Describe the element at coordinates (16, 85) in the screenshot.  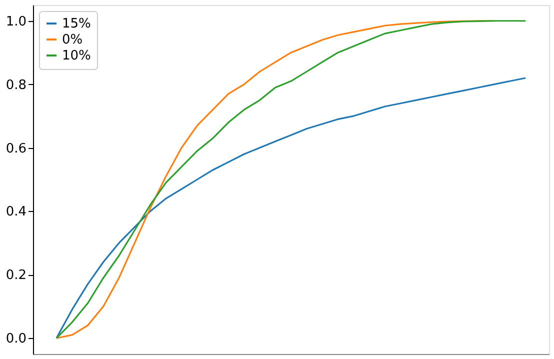
I see `y-tick-label: 0.8` at that location.